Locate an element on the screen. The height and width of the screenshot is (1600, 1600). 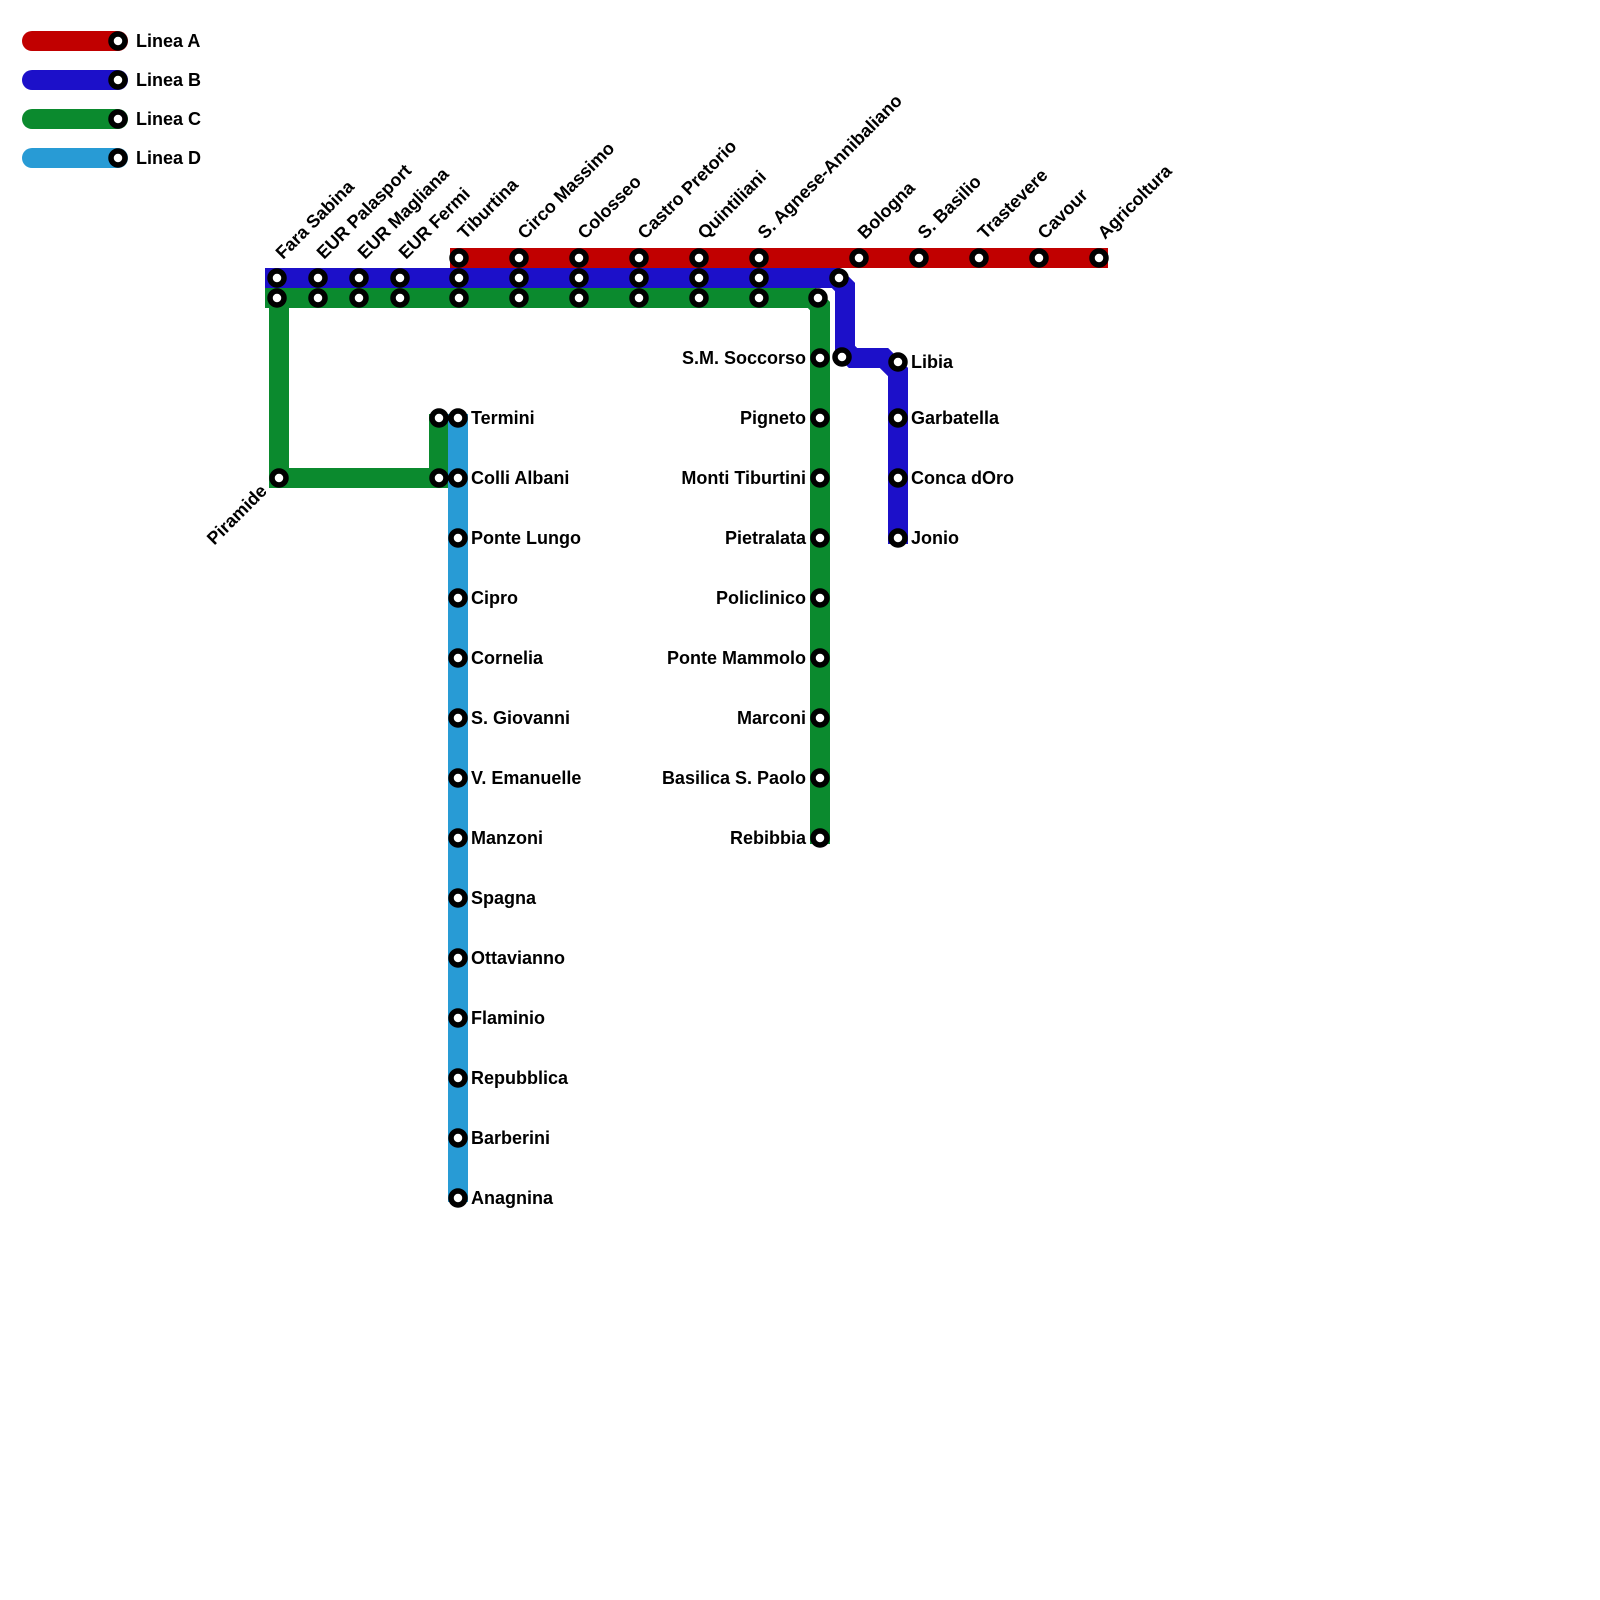
station-spagna: Spagna is located at coordinates (492, 898).